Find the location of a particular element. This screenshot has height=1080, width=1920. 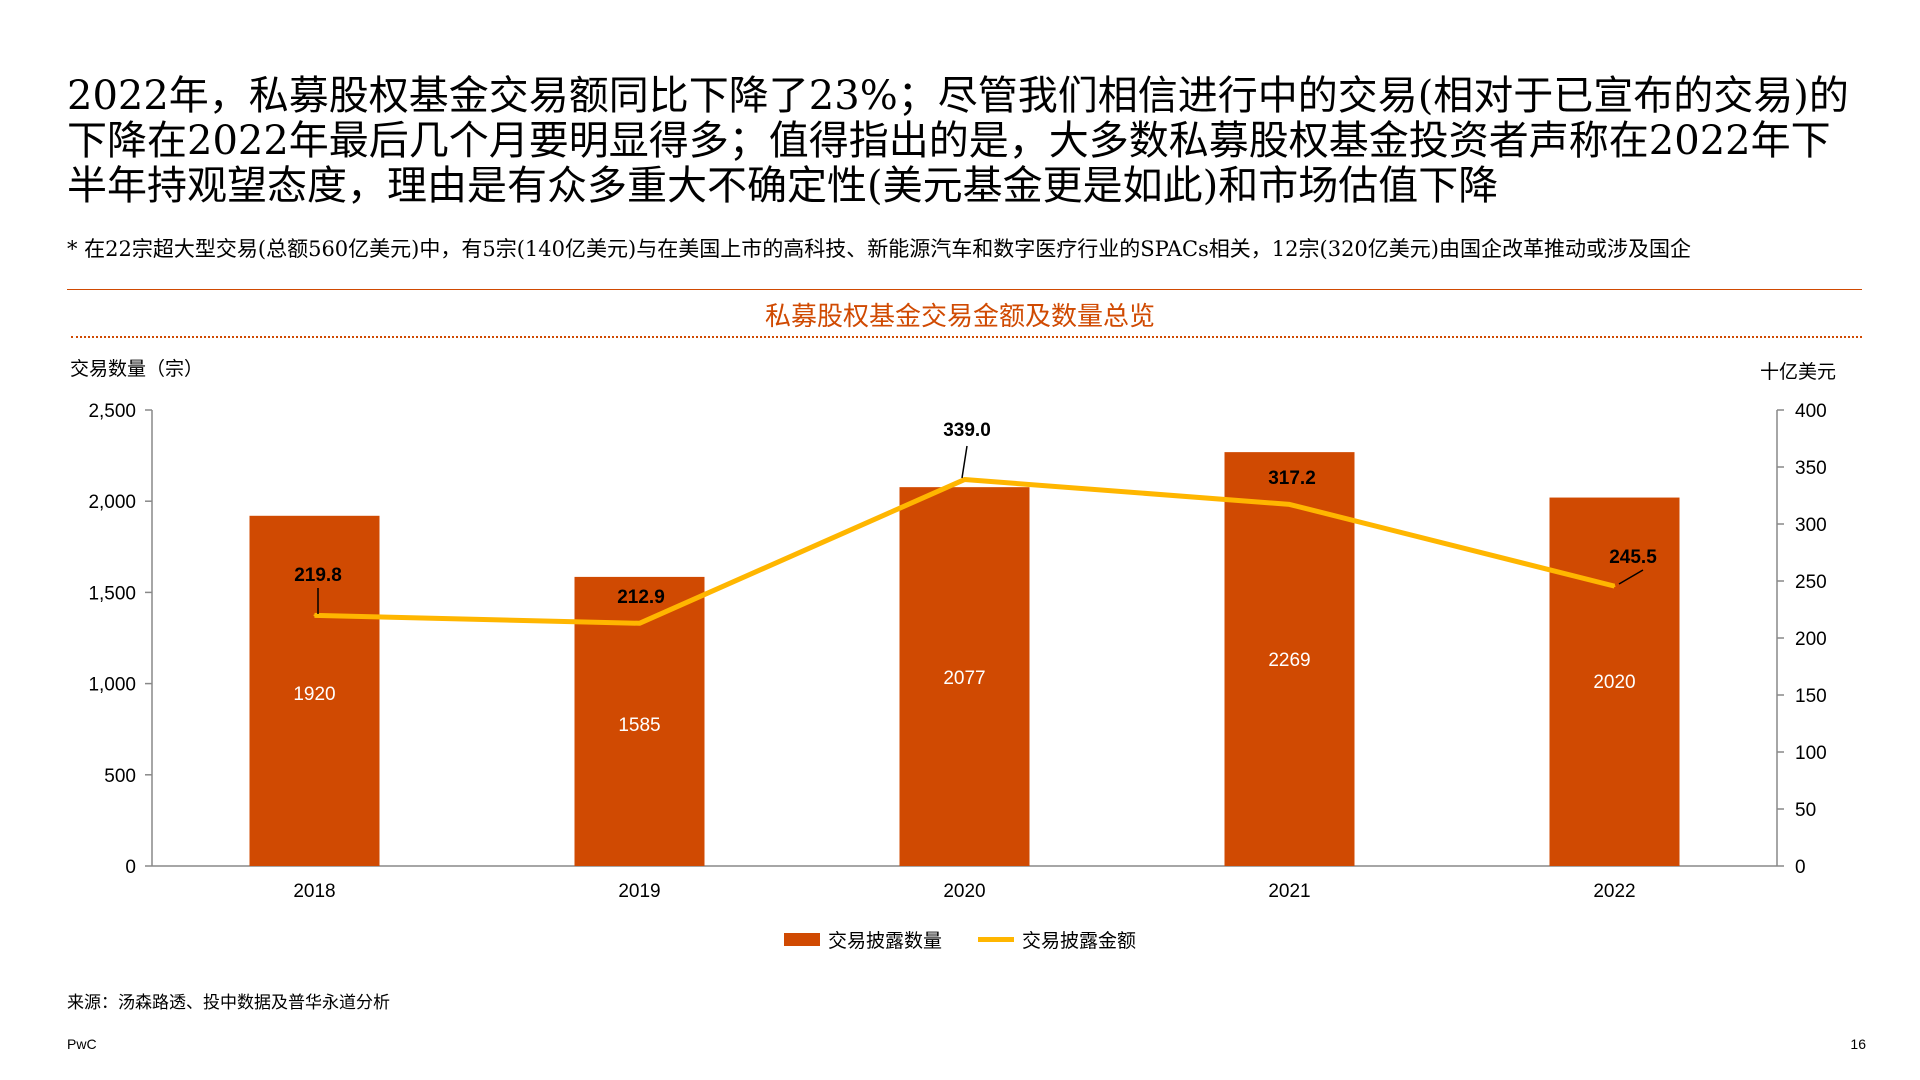

left-tick-label: 1,500 is located at coordinates (112, 593).